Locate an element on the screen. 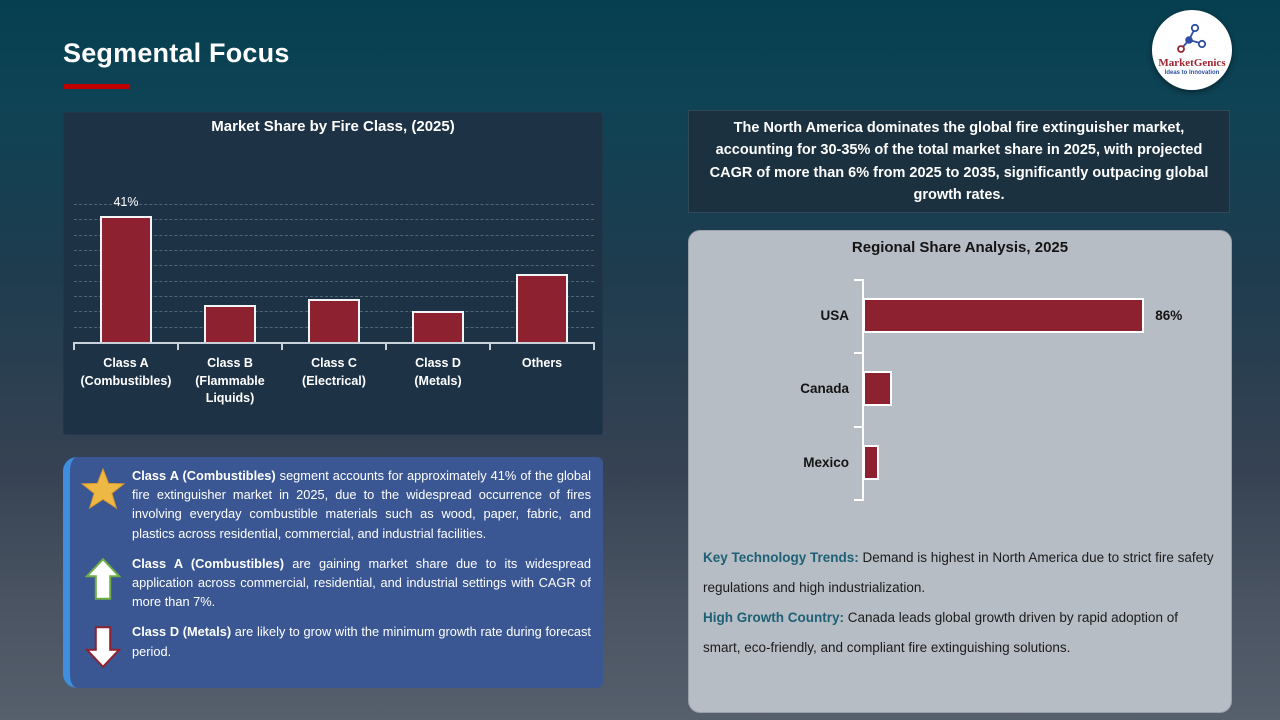 Image resolution: width=1280 pixels, height=720 pixels. marketgenics-logo: MarketGenics Ideas to Innovation is located at coordinates (1192, 50).